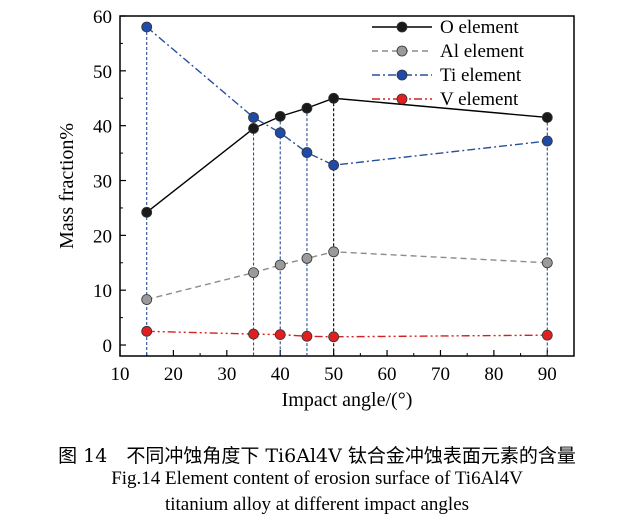 Image resolution: width=634 pixels, height=524 pixels. What do you see at coordinates (479, 27) in the screenshot?
I see `legend-label-o: O element` at bounding box center [479, 27].